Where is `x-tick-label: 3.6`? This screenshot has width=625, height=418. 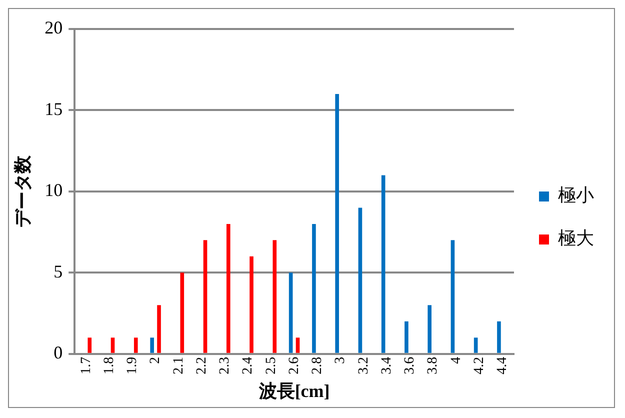
x-tick-label: 3.6 is located at coordinates (410, 365).